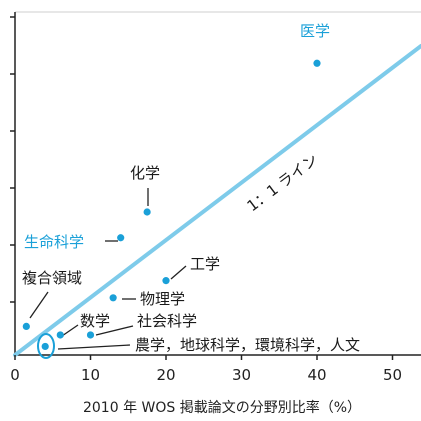 This screenshot has width=421, height=421. Describe the element at coordinates (392, 375) in the screenshot. I see `x-tick-label: 50` at that location.